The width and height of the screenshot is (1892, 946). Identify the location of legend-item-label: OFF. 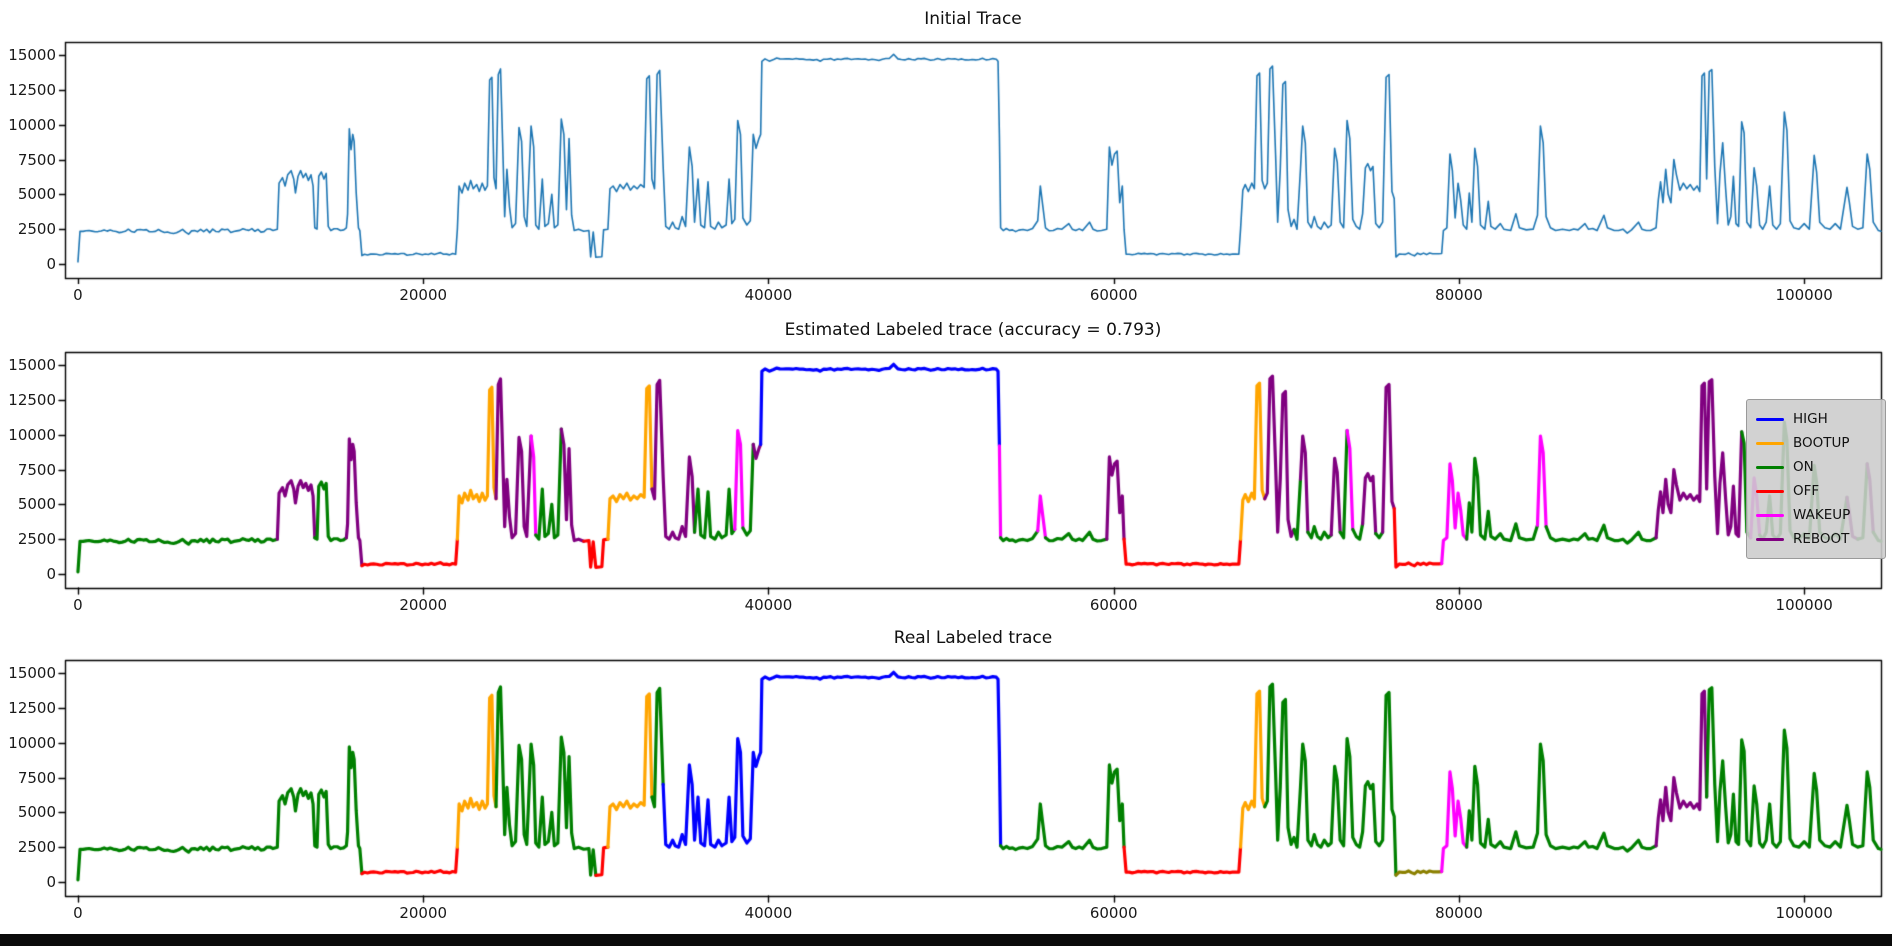
(1806, 491).